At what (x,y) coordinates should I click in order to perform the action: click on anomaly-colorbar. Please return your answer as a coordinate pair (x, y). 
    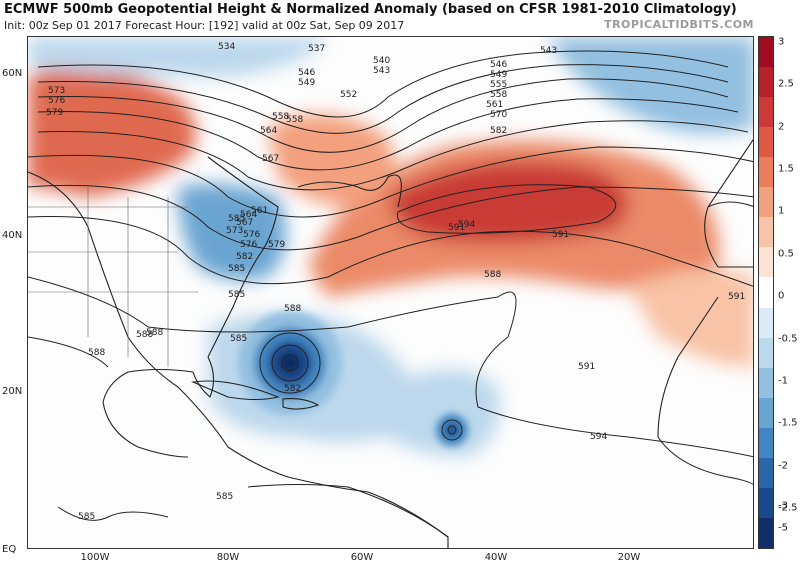
    Looking at the image, I should click on (766, 292).